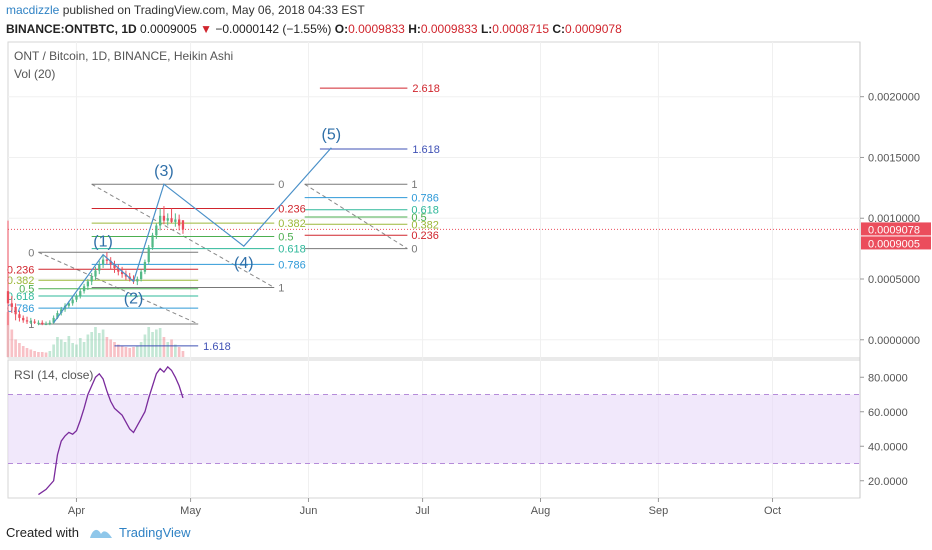 The height and width of the screenshot is (550, 932). What do you see at coordinates (423, 511) in the screenshot?
I see `x-tick-label: Jul` at bounding box center [423, 511].